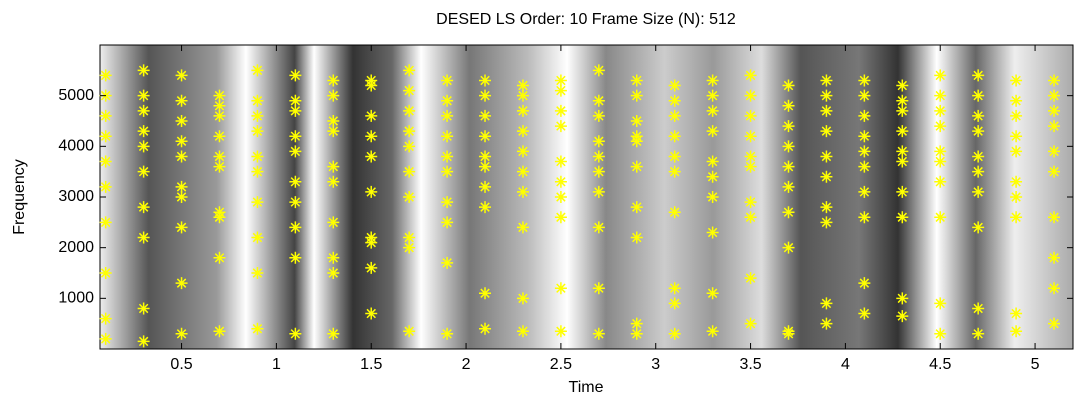 Image resolution: width=1075 pixels, height=401 pixels. I want to click on x-tick-label: 3.5, so click(750, 364).